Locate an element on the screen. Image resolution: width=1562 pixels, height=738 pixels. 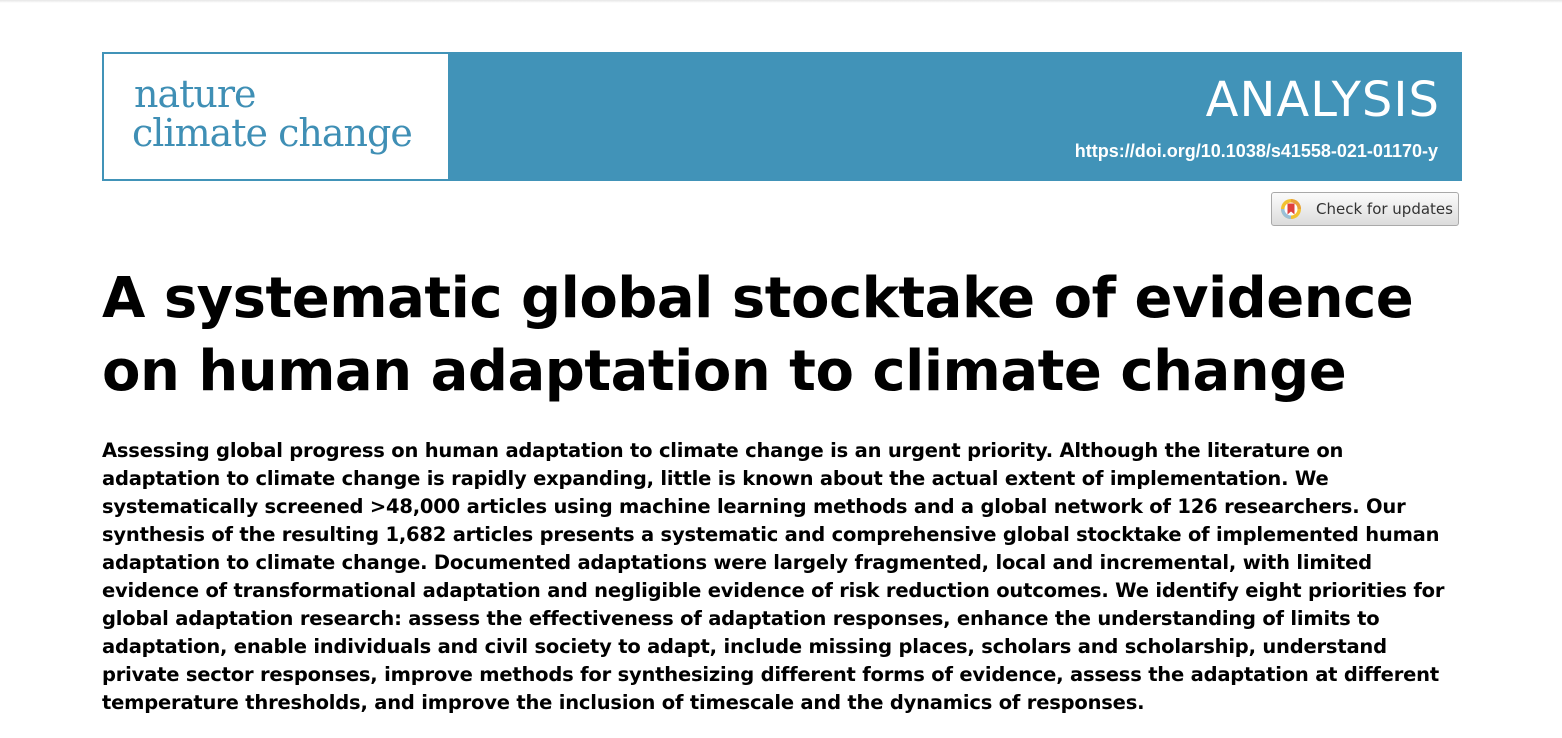
check-for-updates-button: Check for updates is located at coordinates (1365, 209).